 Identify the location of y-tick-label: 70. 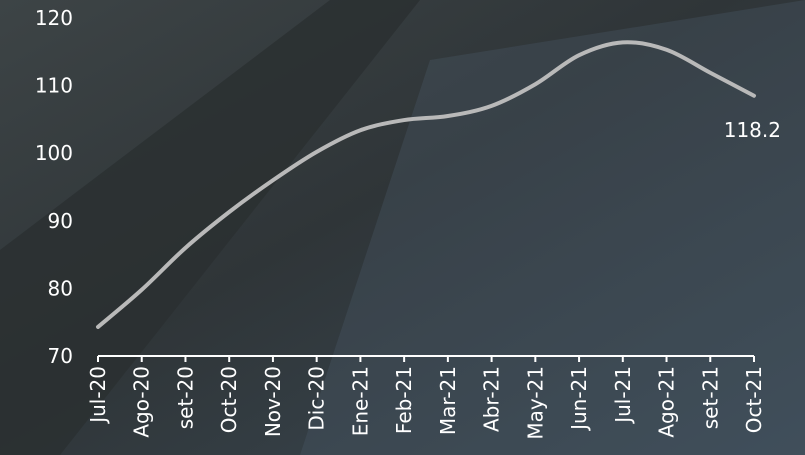
(60, 356).